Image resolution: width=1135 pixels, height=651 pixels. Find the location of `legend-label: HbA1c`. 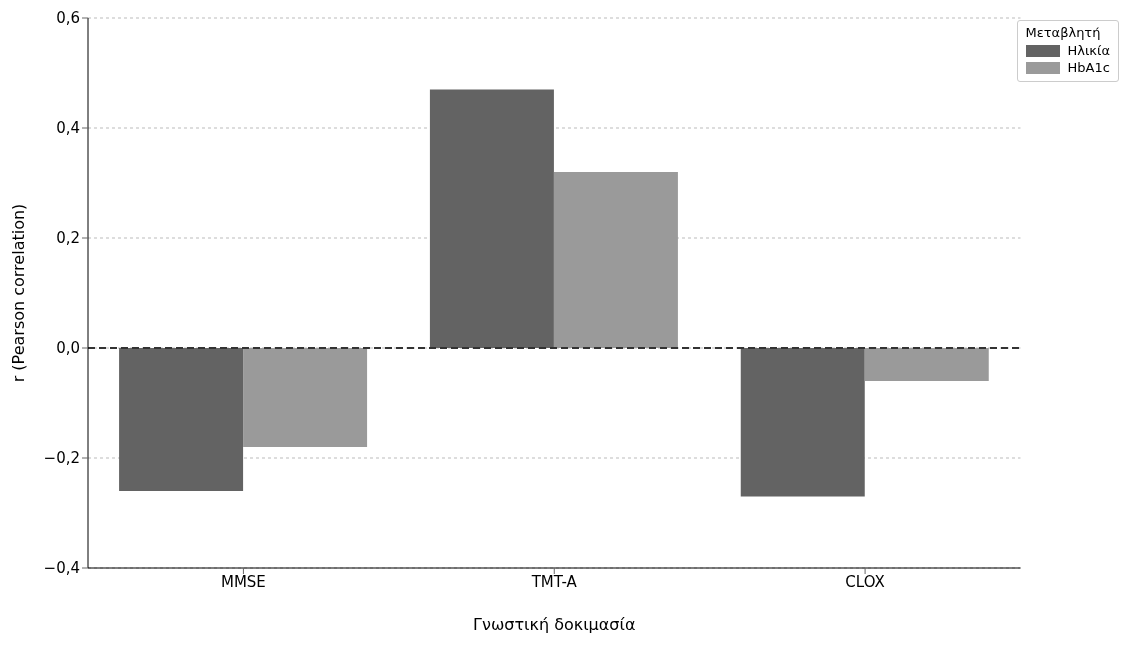

legend-label: HbA1c is located at coordinates (1088, 67).